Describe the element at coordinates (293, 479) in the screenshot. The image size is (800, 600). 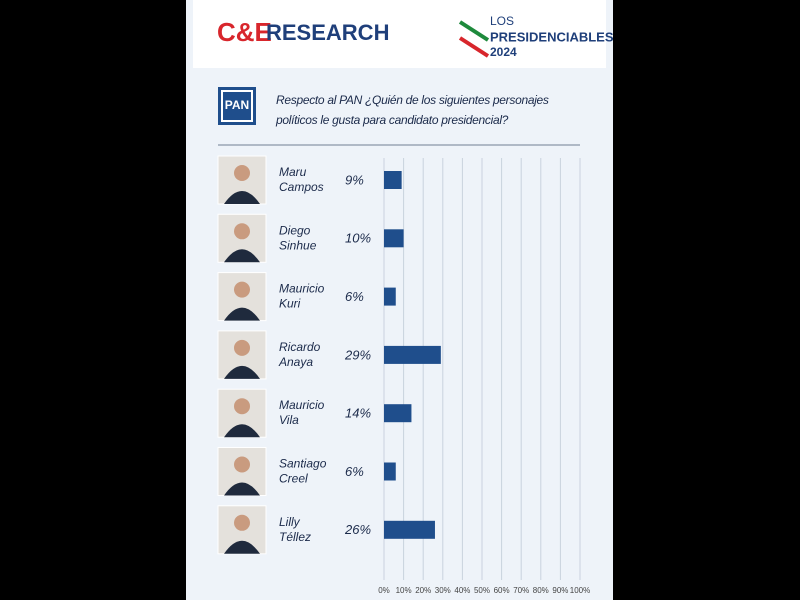
I see `category-line: Creel` at that location.